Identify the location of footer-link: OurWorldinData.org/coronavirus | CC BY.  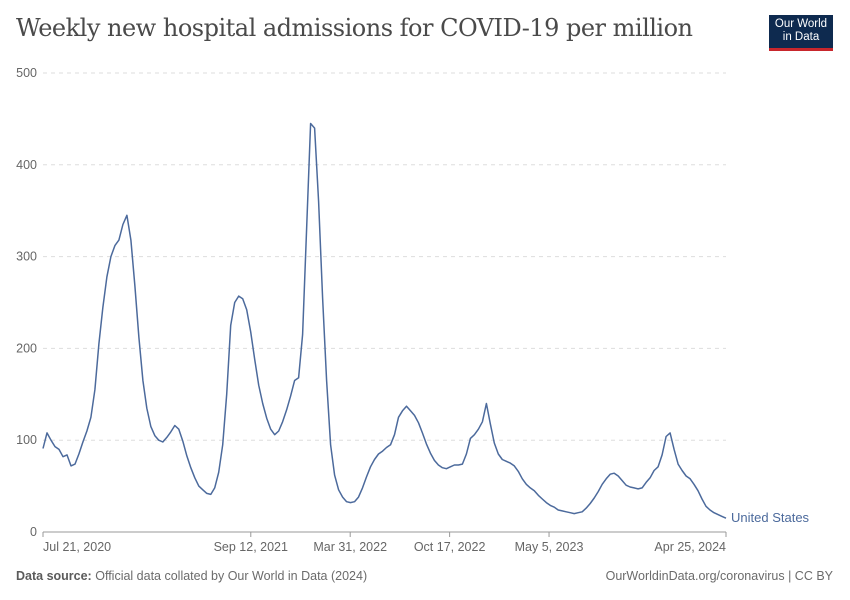
(719, 576).